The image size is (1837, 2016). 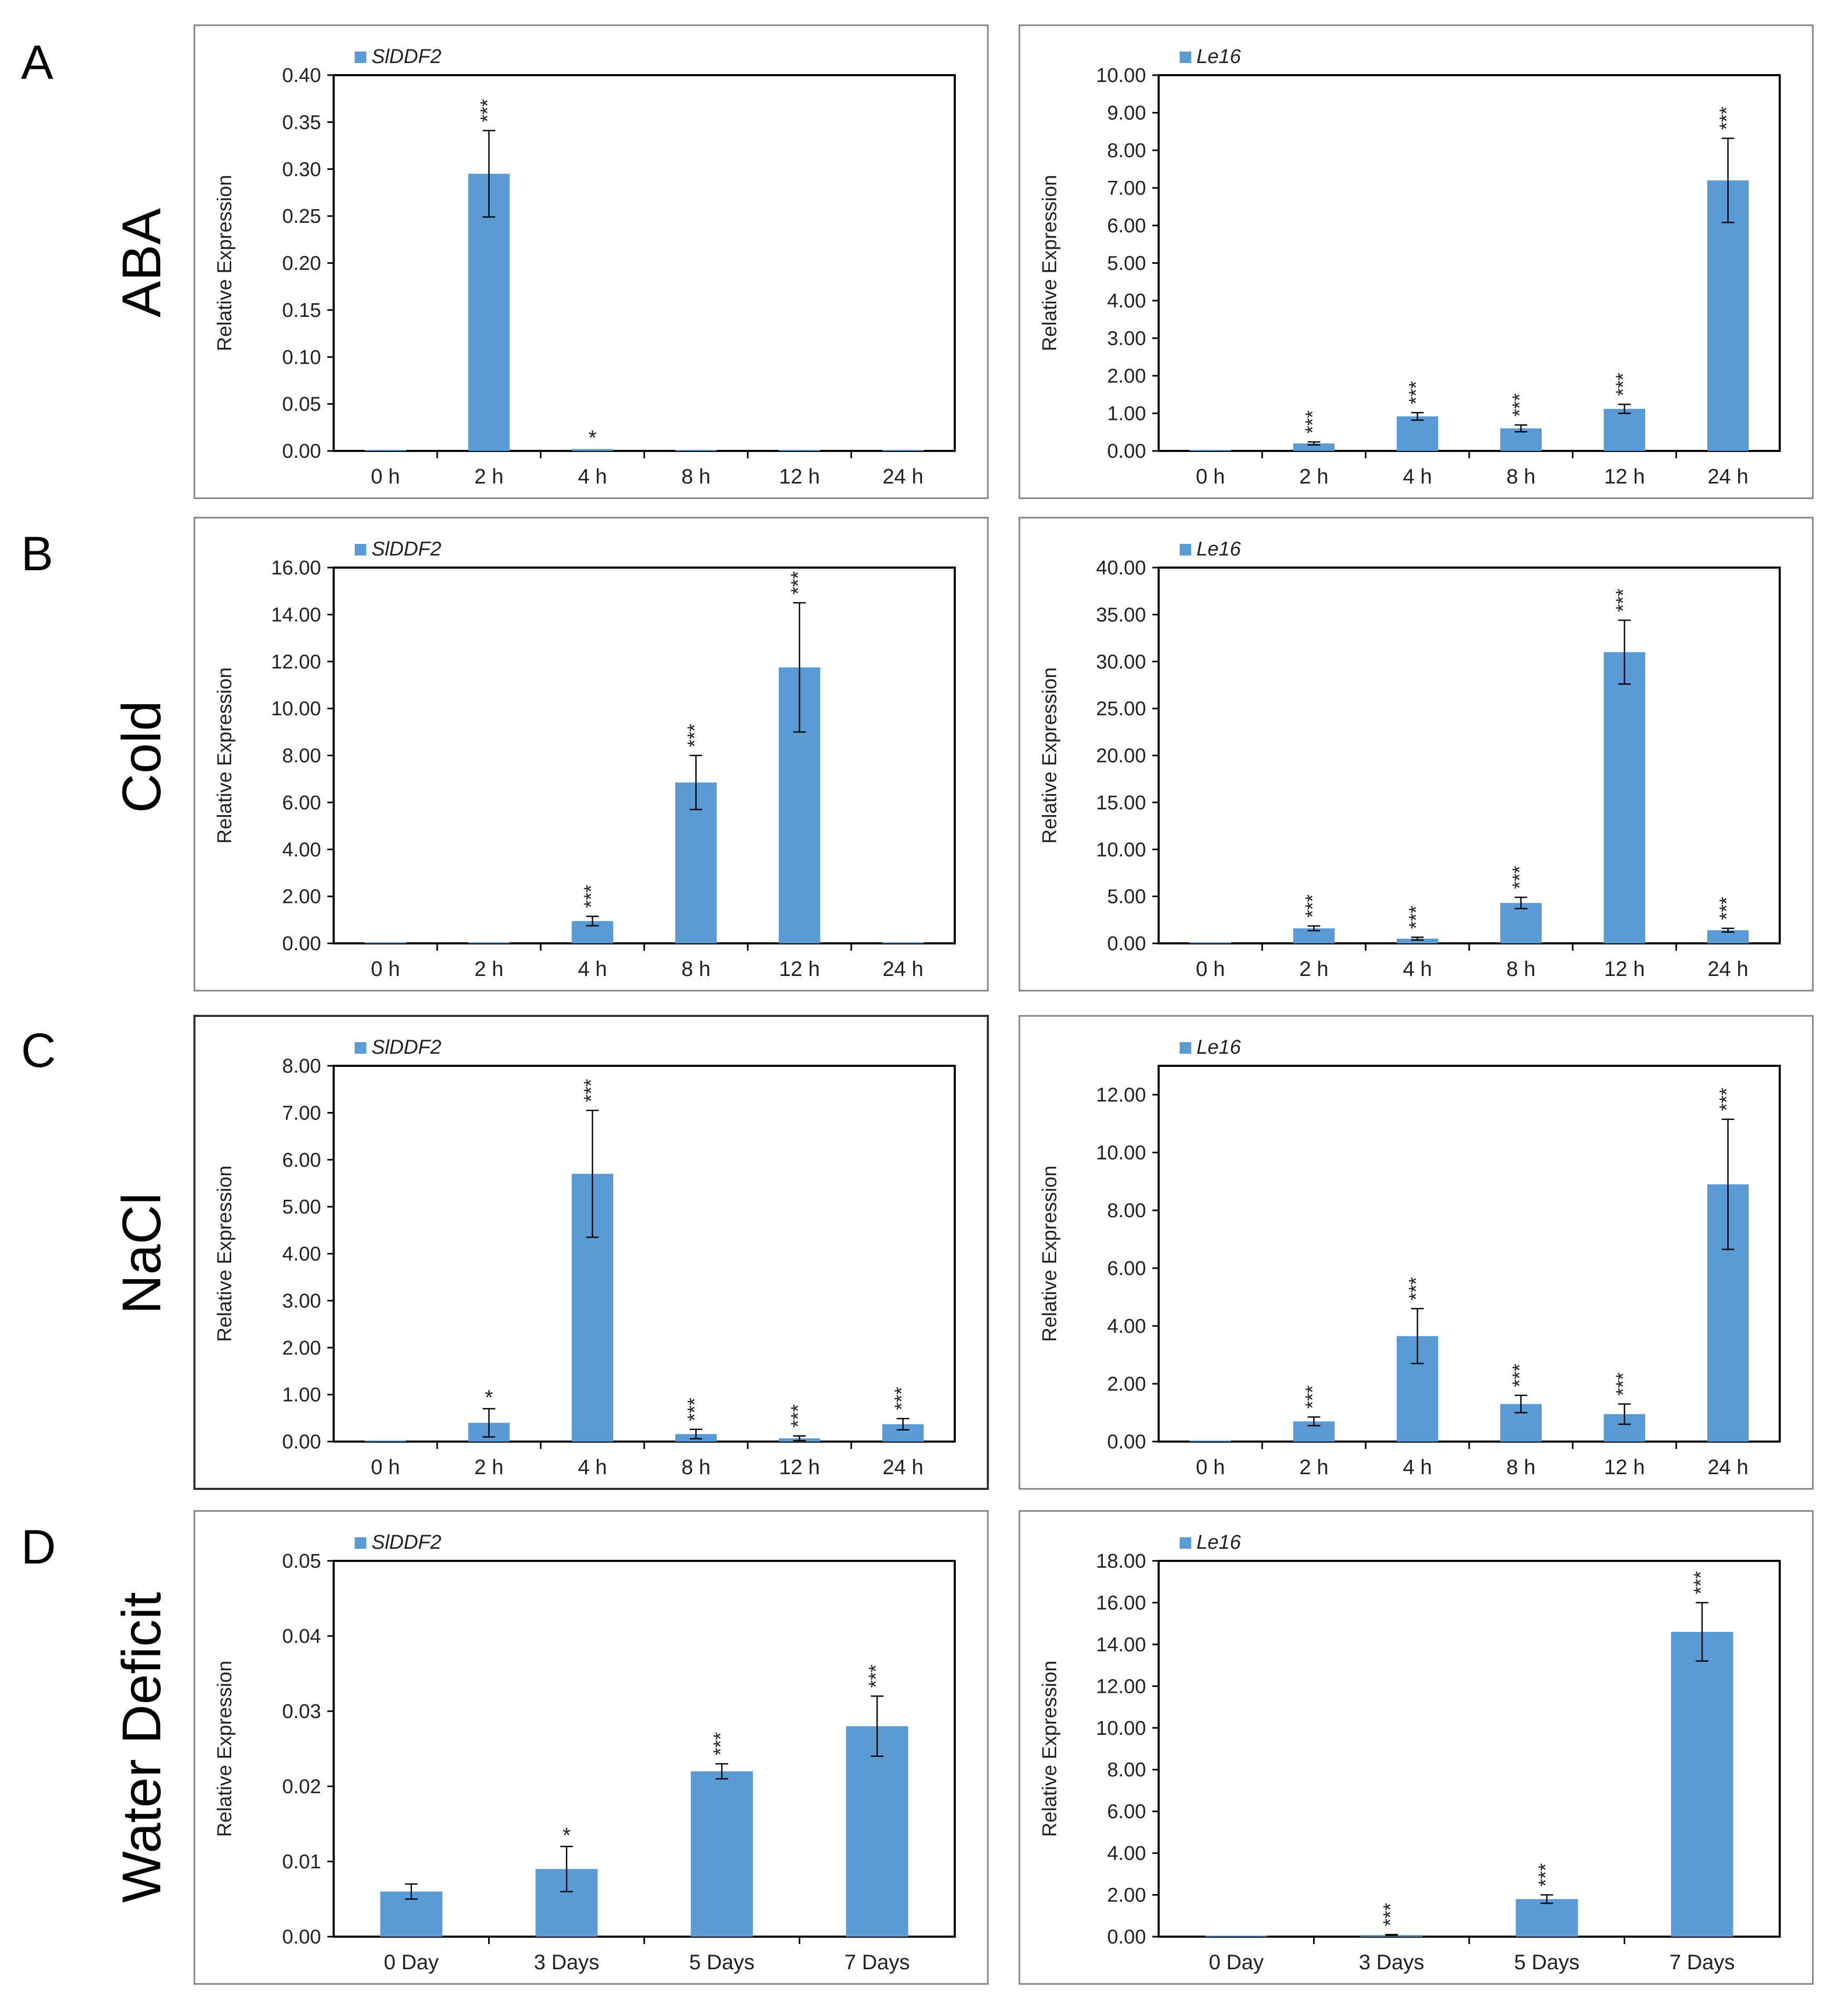 I want to click on treatment-label-water-deficit: Water Deficit, so click(x=141, y=1747).